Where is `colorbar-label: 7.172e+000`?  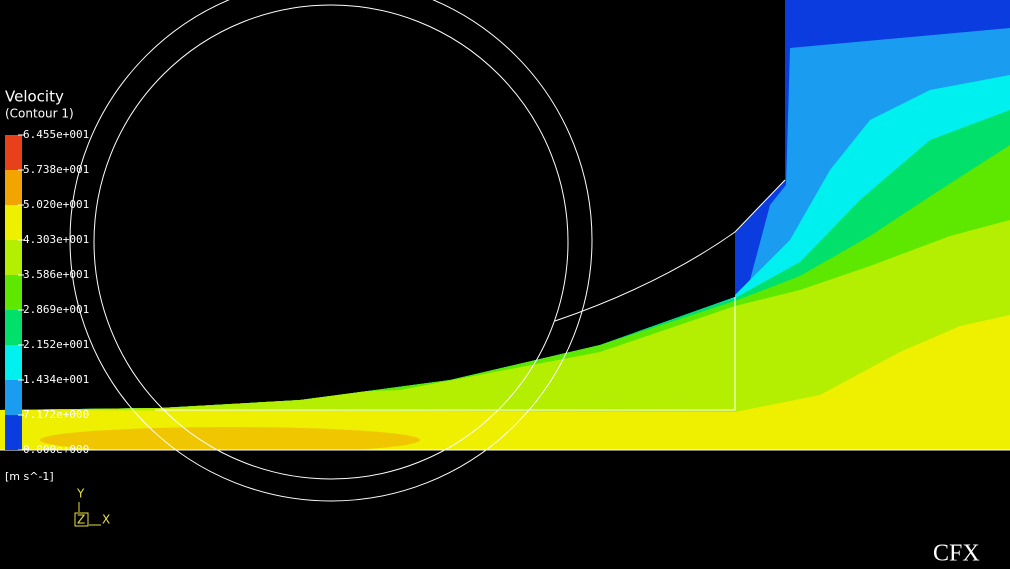
colorbar-label: 7.172e+000 is located at coordinates (56, 414).